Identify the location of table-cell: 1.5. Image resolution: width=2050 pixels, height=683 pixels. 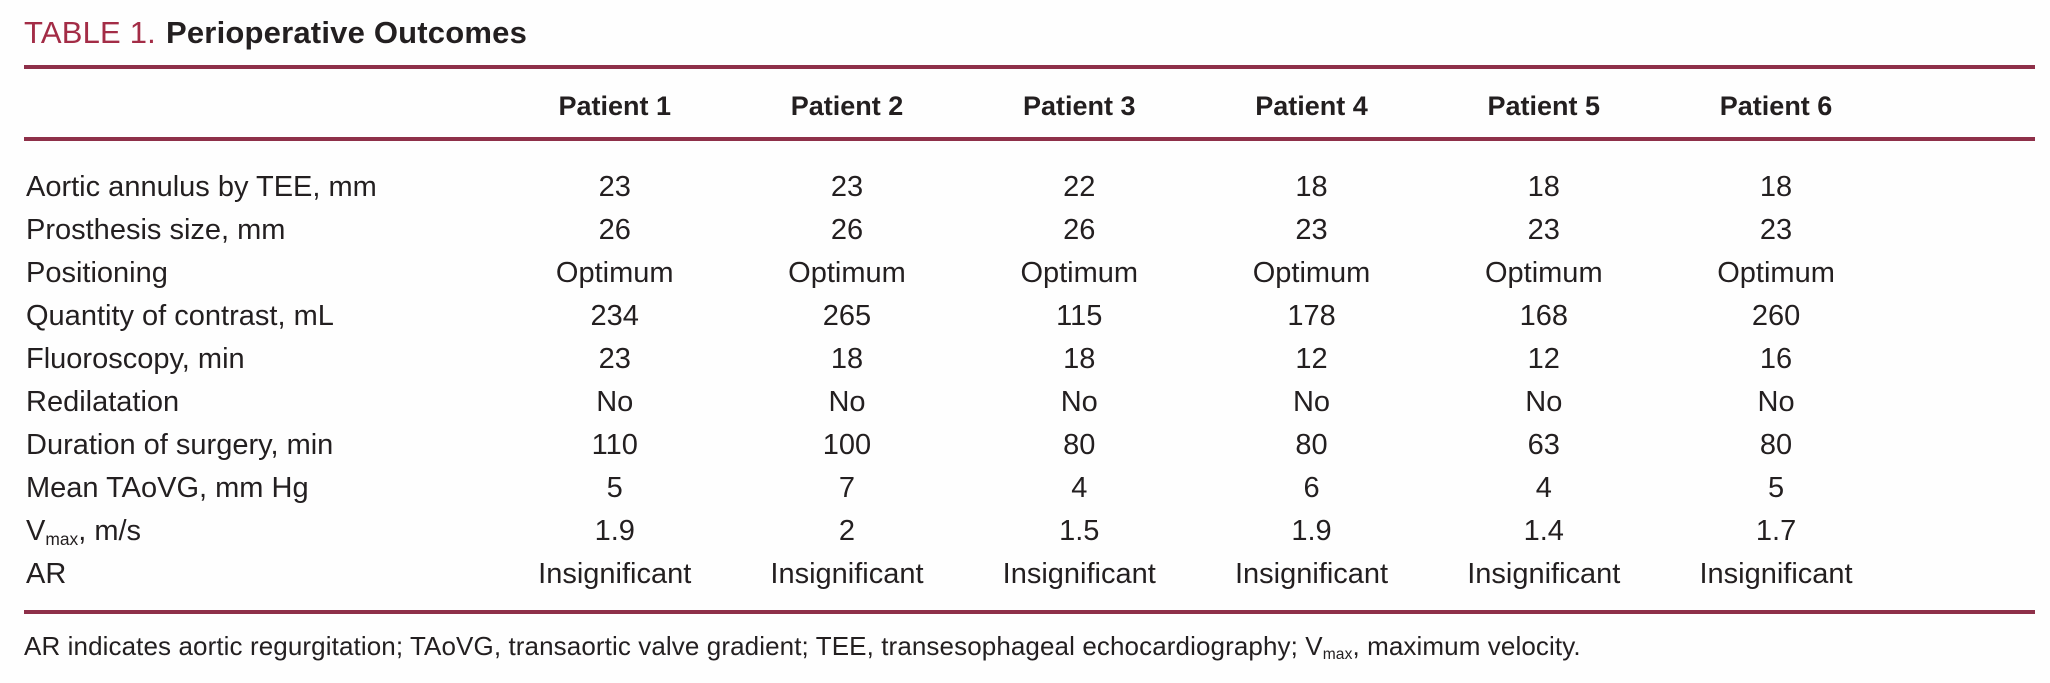
(1079, 531).